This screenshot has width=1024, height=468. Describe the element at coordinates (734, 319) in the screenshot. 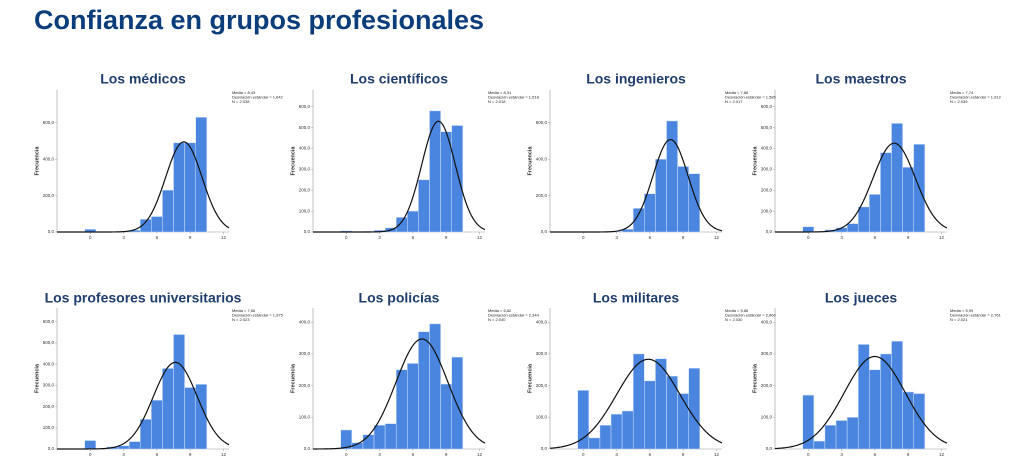

I see `stats-label: N = 2.030` at that location.